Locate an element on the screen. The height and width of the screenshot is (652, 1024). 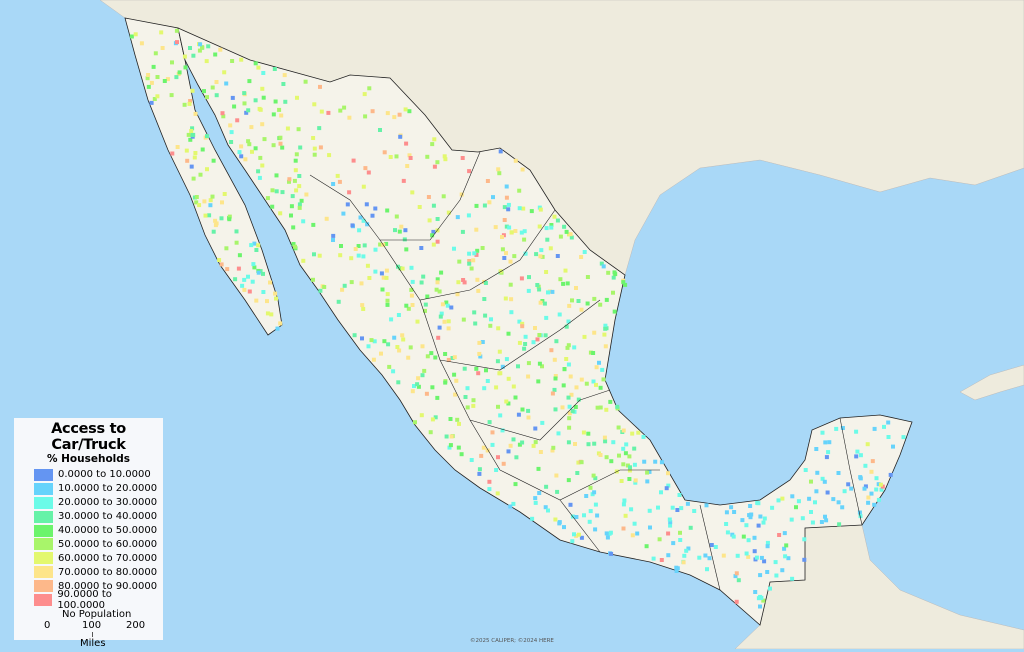
legend-label: 50.0000 to 60.0000 is located at coordinates (108, 544).